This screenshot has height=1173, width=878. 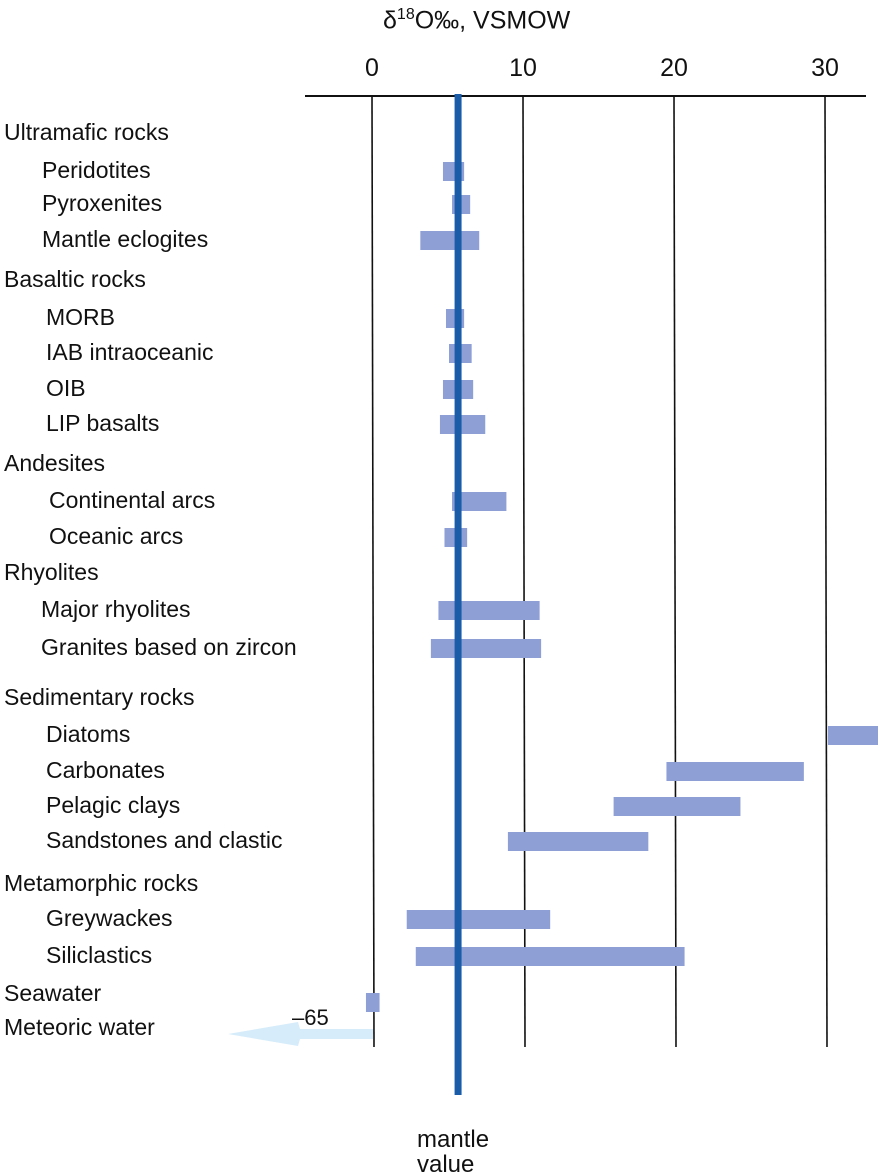 What do you see at coordinates (66, 388) in the screenshot?
I see `category-label: OIB` at bounding box center [66, 388].